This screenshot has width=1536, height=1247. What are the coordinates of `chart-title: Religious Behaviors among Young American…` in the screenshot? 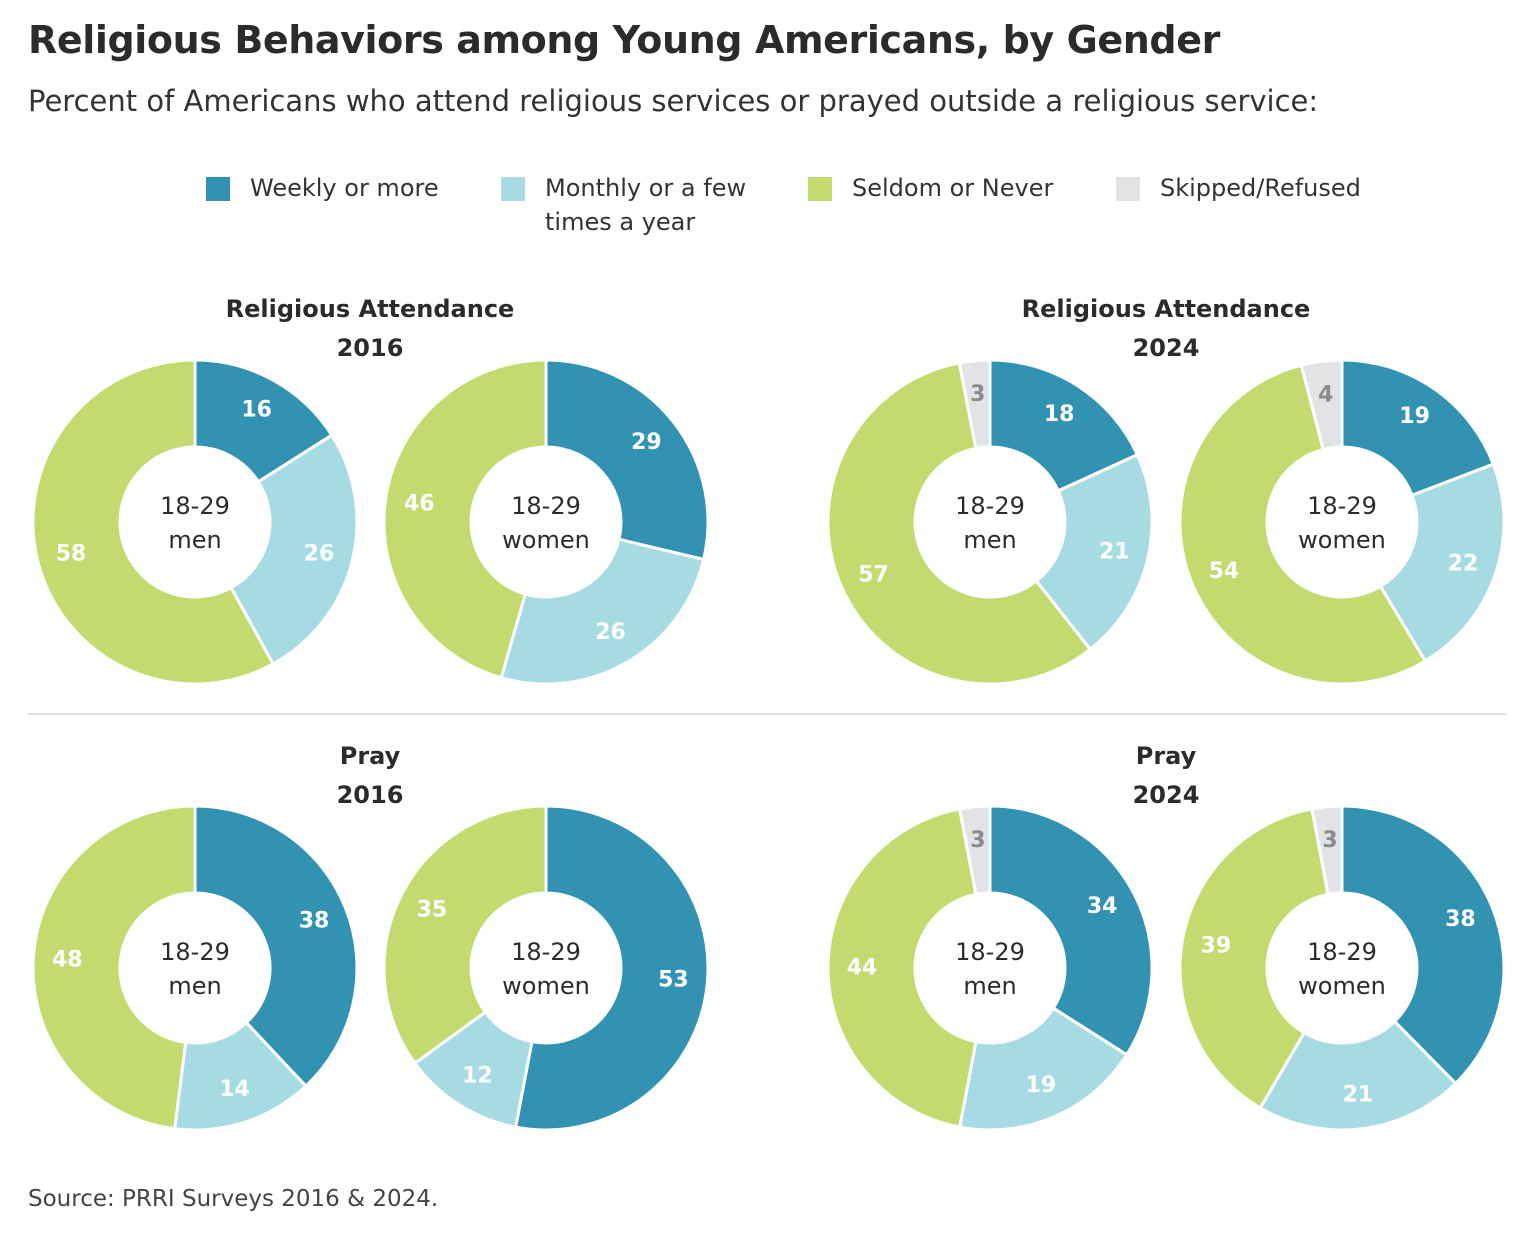 It's located at (624, 40).